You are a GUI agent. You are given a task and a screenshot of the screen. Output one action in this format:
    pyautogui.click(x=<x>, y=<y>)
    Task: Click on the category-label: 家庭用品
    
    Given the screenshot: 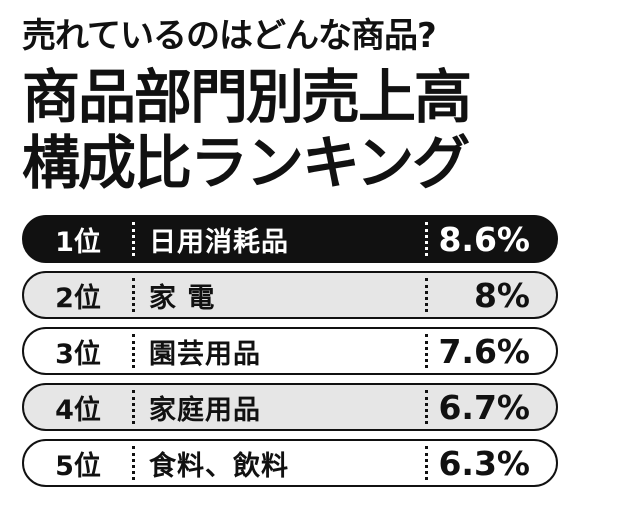 What is the action you would take?
    pyautogui.click(x=205, y=410)
    